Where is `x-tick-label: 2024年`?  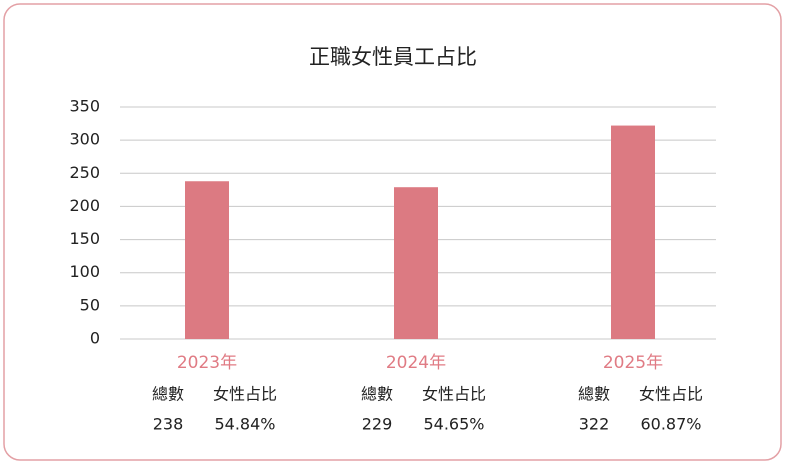
x-tick-label: 2024年 is located at coordinates (416, 363).